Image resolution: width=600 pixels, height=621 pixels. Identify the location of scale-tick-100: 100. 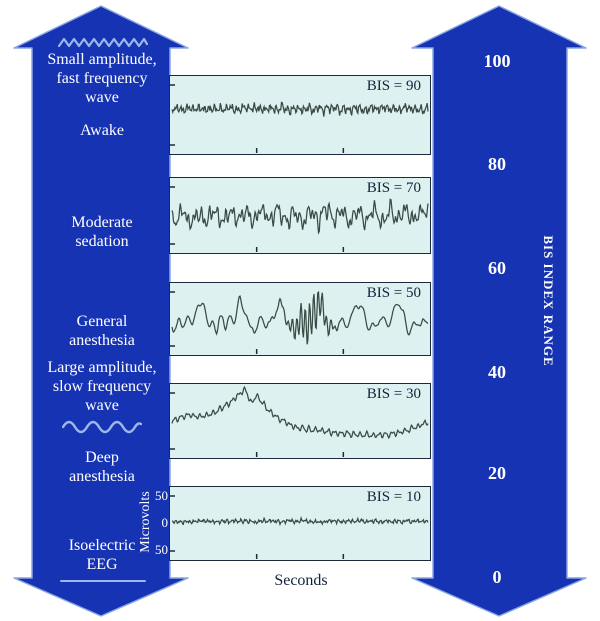
(497, 61).